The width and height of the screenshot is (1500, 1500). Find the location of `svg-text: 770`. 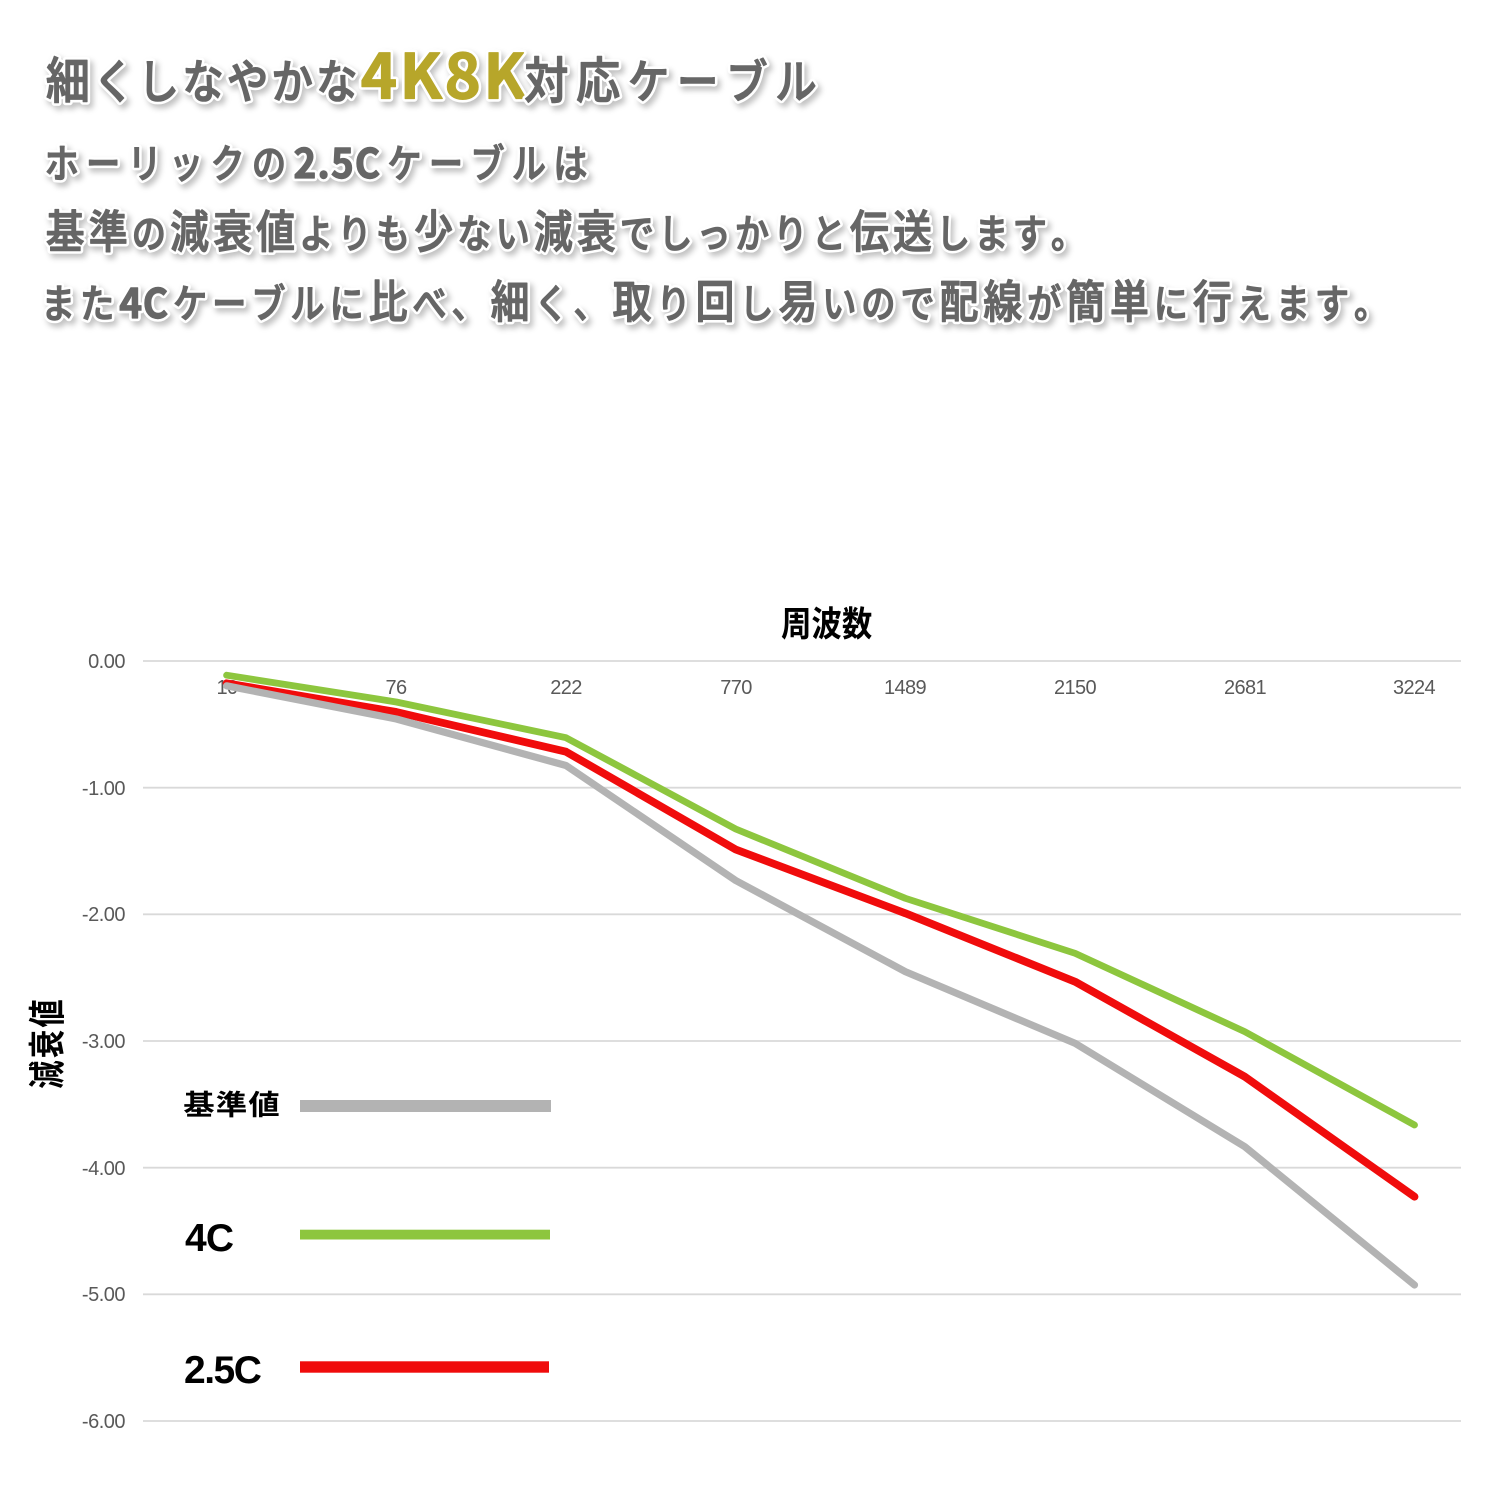

svg-text: 770 is located at coordinates (736, 688).